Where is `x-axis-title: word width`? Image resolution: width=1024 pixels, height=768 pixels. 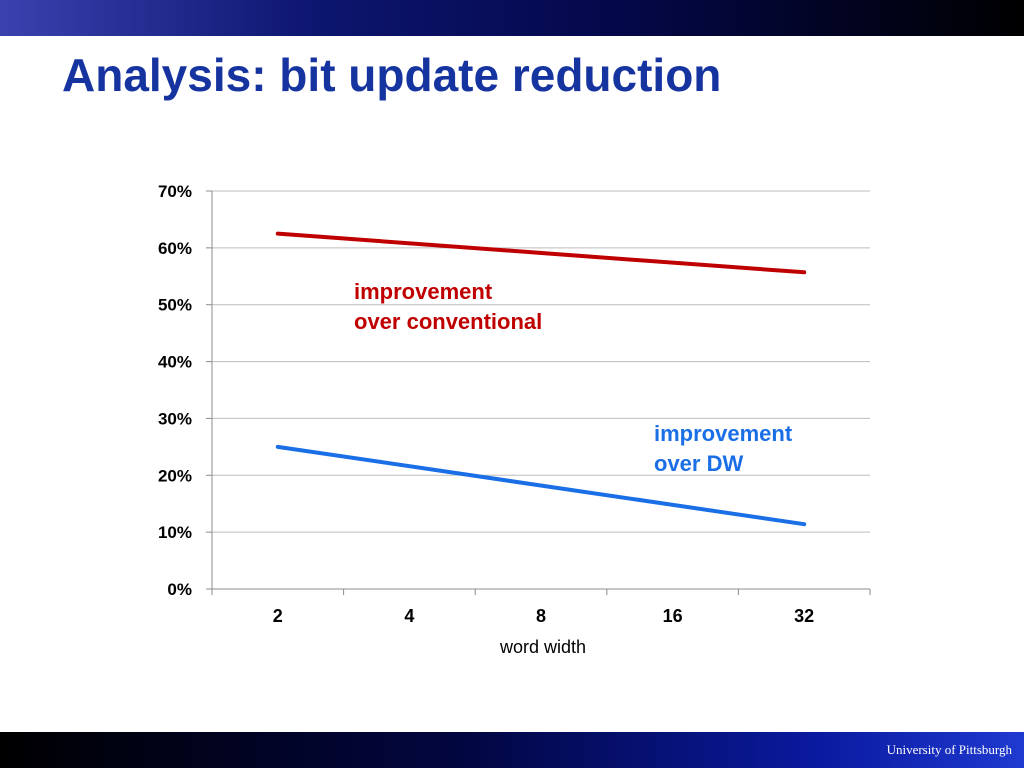 x-axis-title: word width is located at coordinates (542, 647).